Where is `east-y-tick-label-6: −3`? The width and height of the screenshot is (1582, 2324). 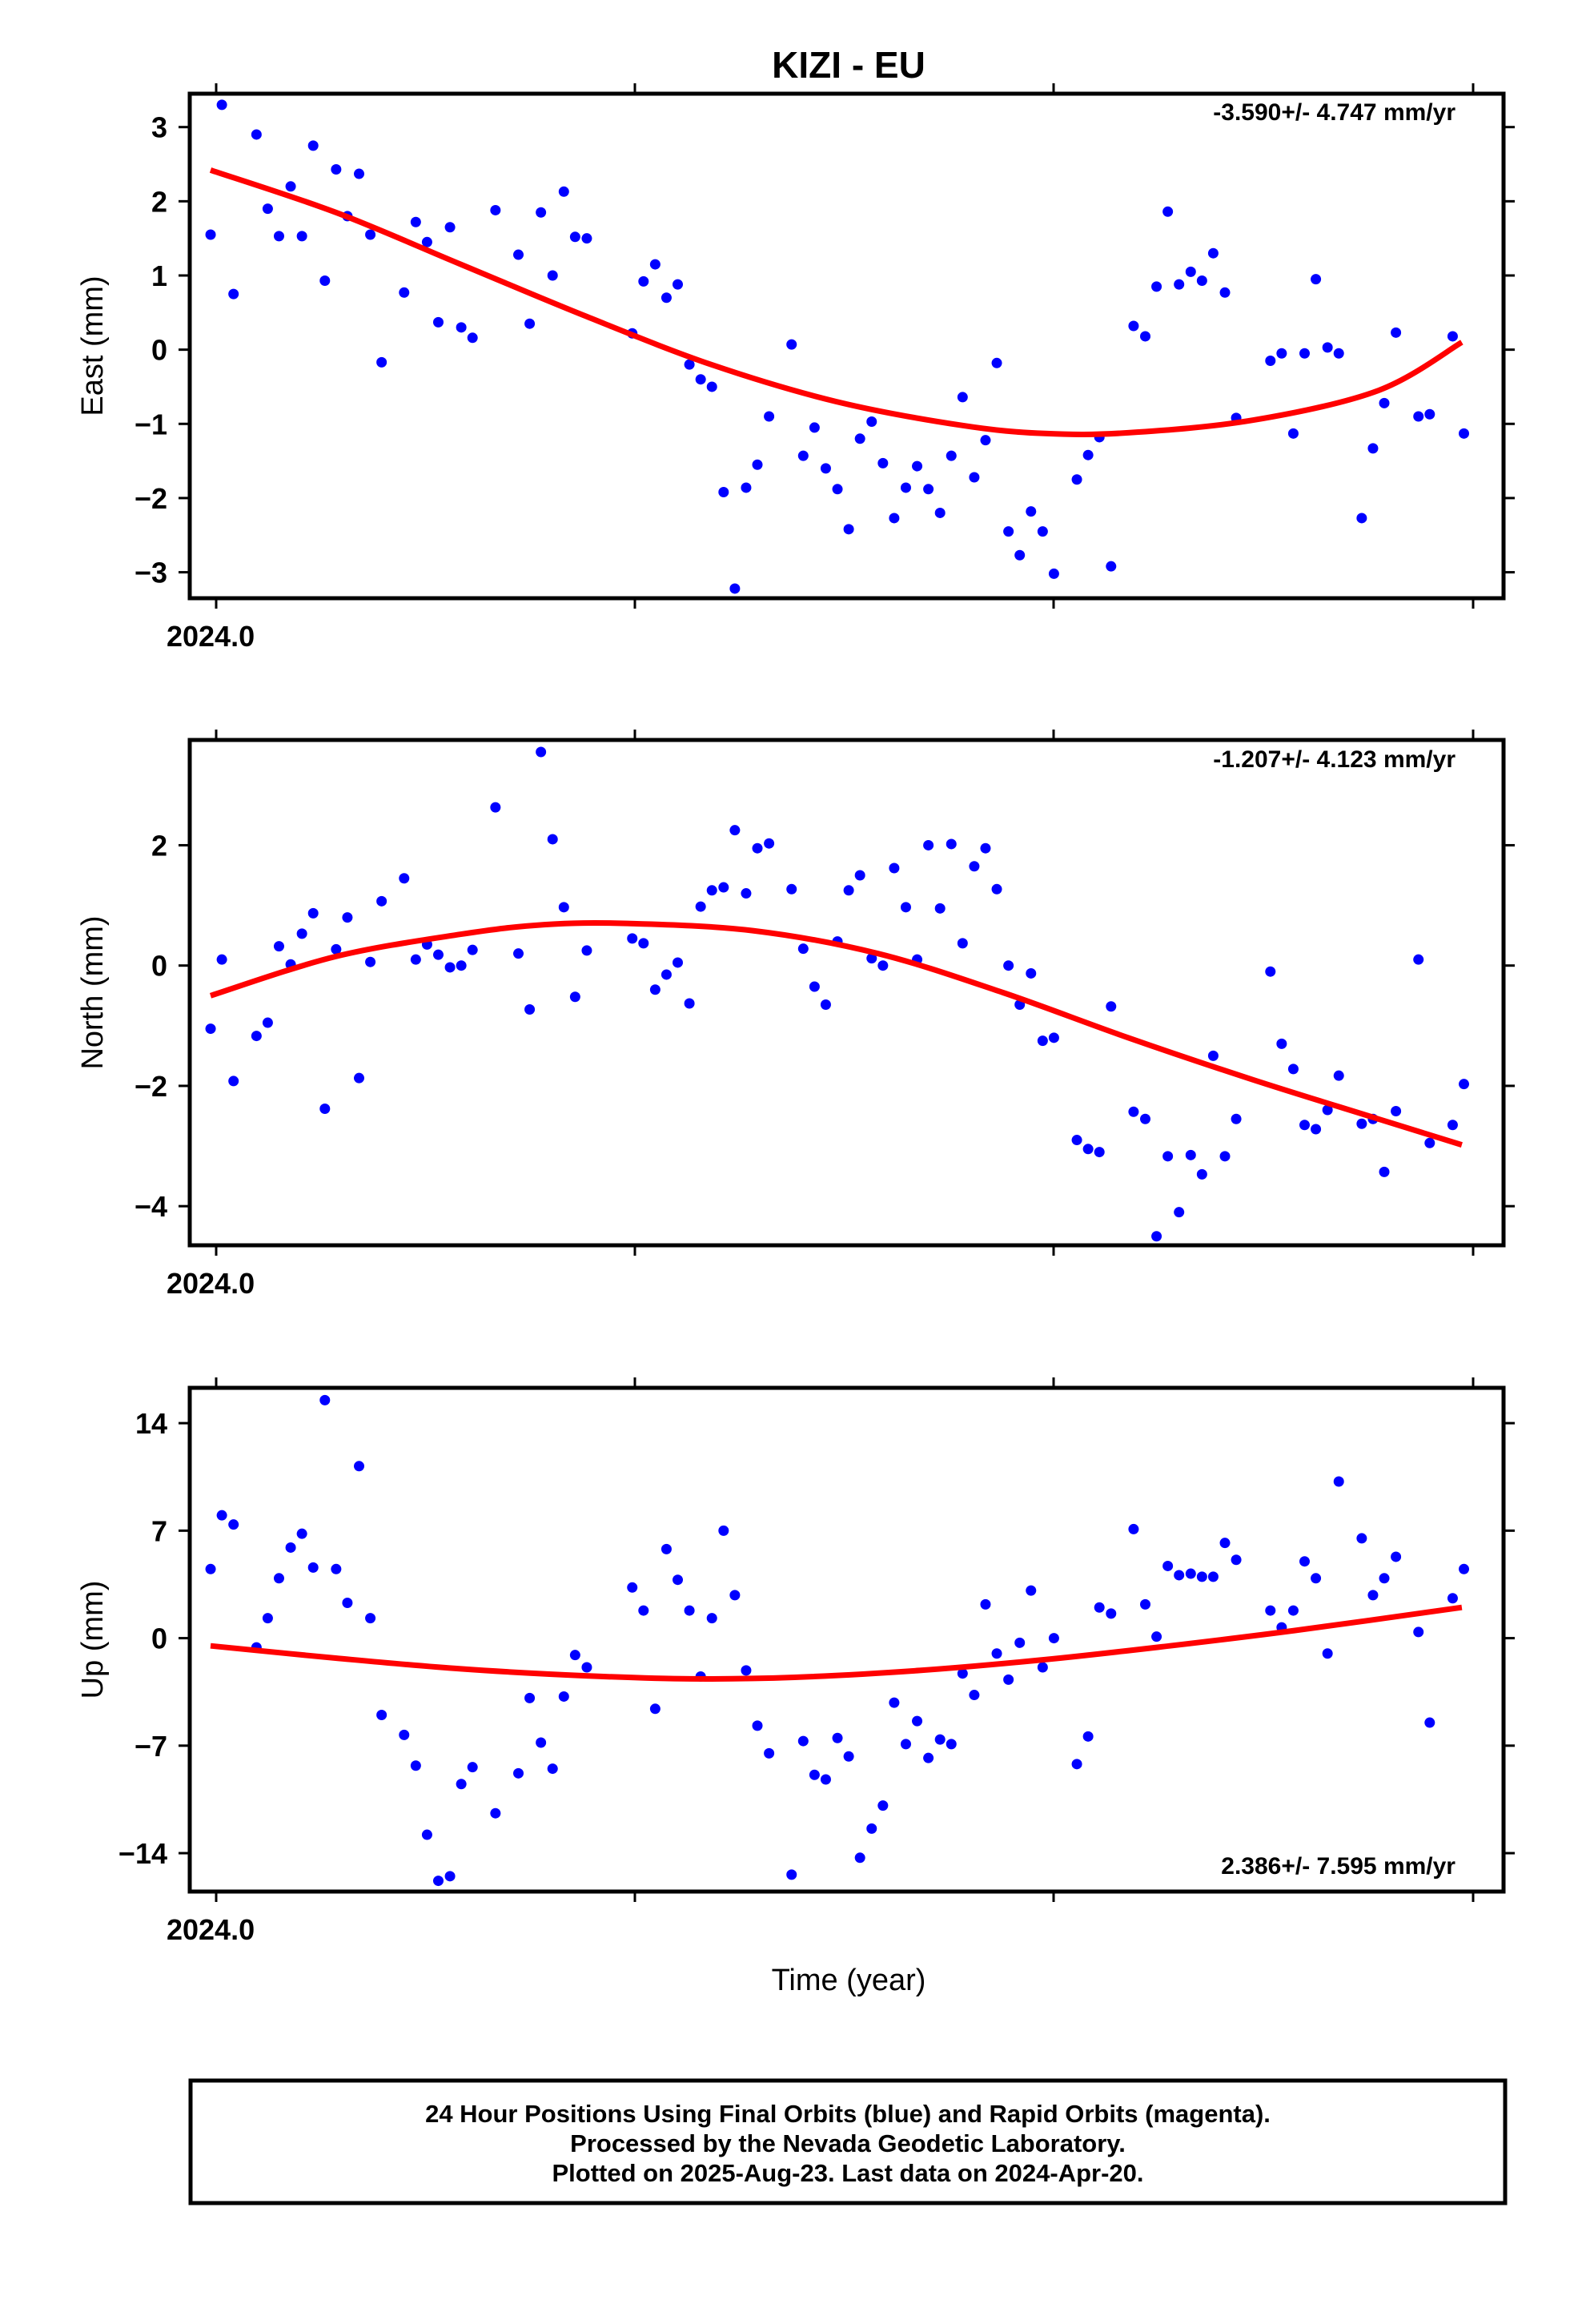 east-y-tick-label-6: −3 is located at coordinates (151, 573).